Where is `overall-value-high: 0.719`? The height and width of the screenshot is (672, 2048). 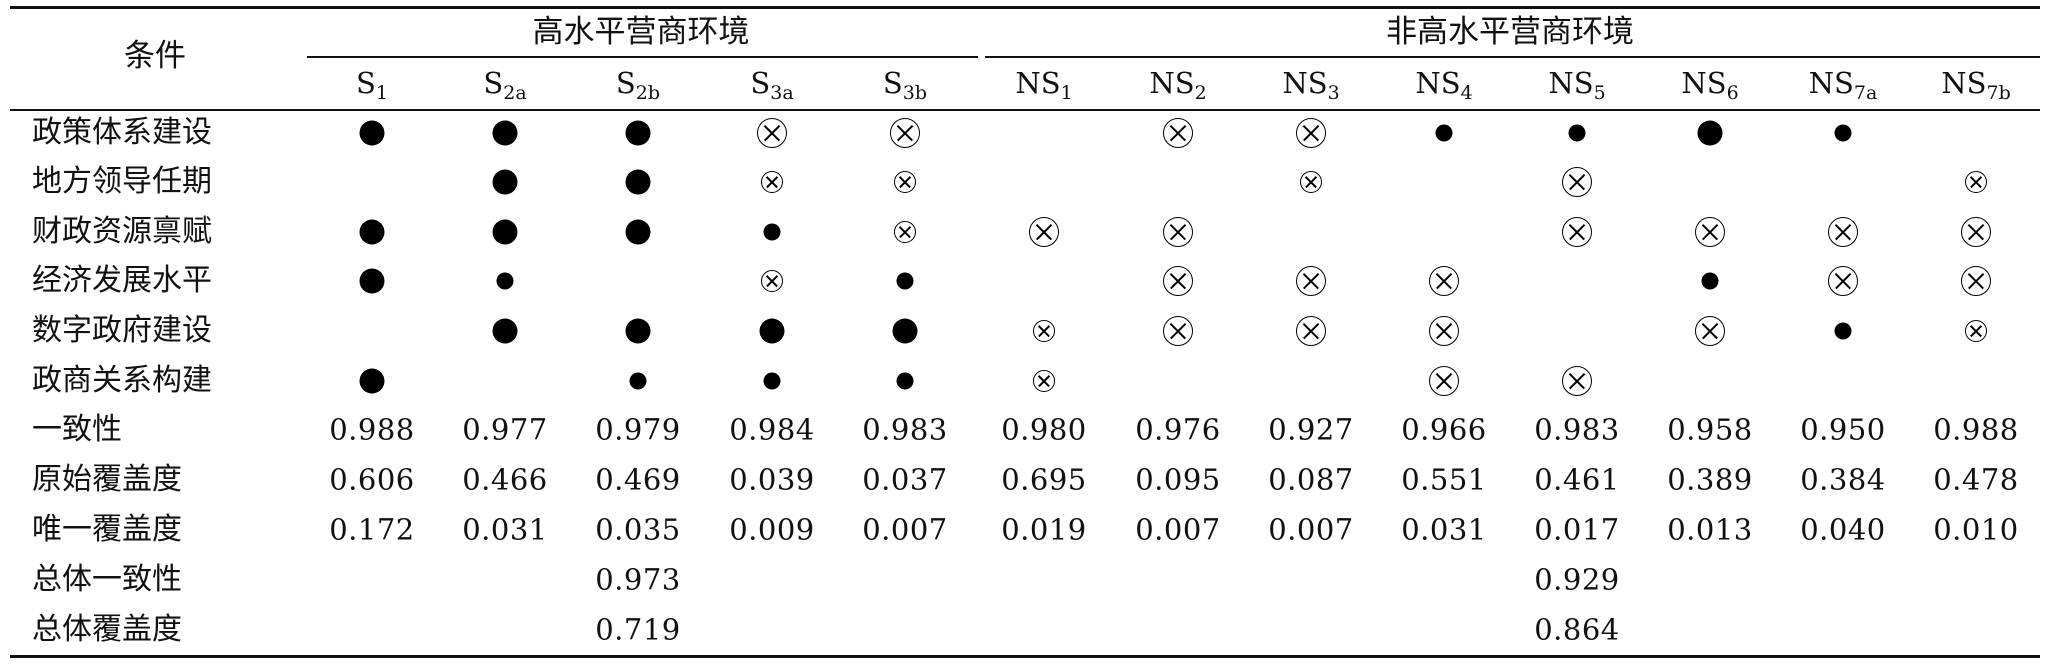 overall-value-high: 0.719 is located at coordinates (638, 629).